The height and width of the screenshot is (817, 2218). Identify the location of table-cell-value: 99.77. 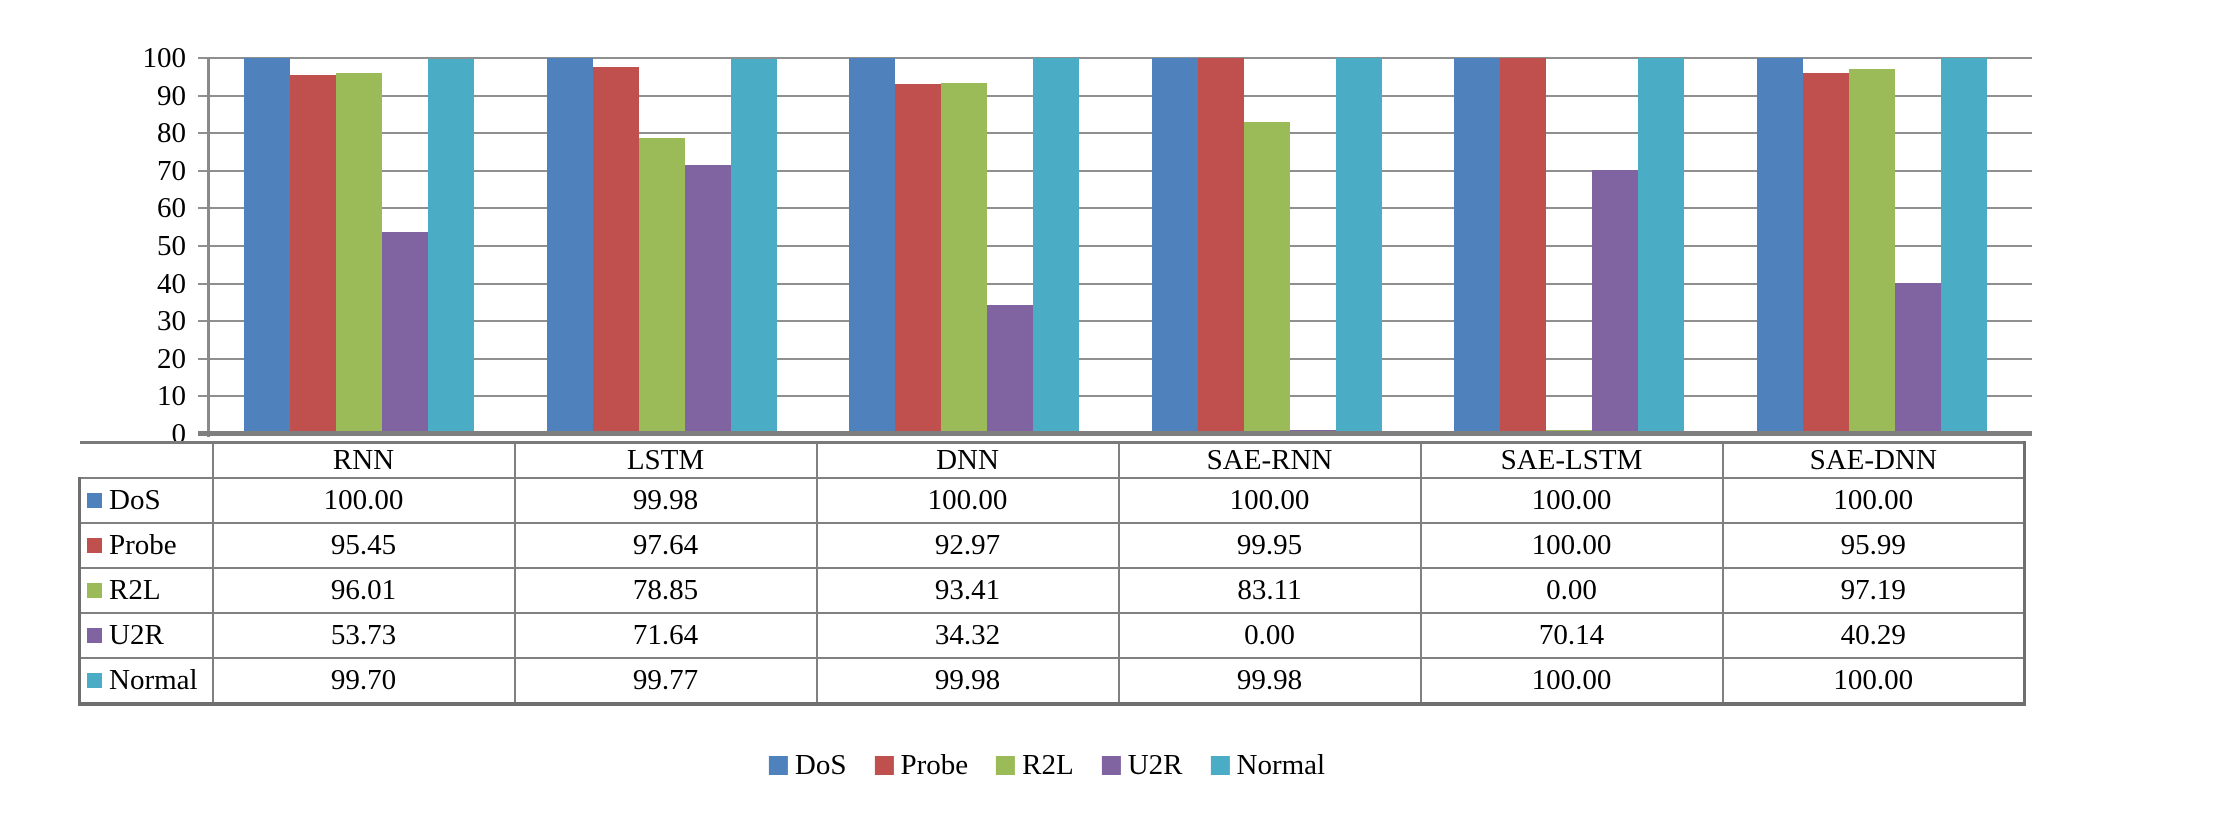
(665, 681).